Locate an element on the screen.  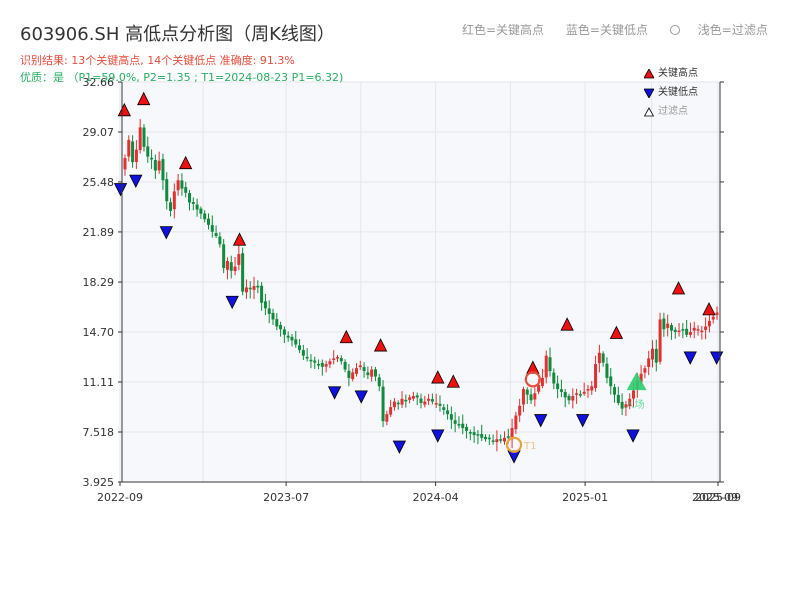
entry-label: 入场 is located at coordinates (635, 404).